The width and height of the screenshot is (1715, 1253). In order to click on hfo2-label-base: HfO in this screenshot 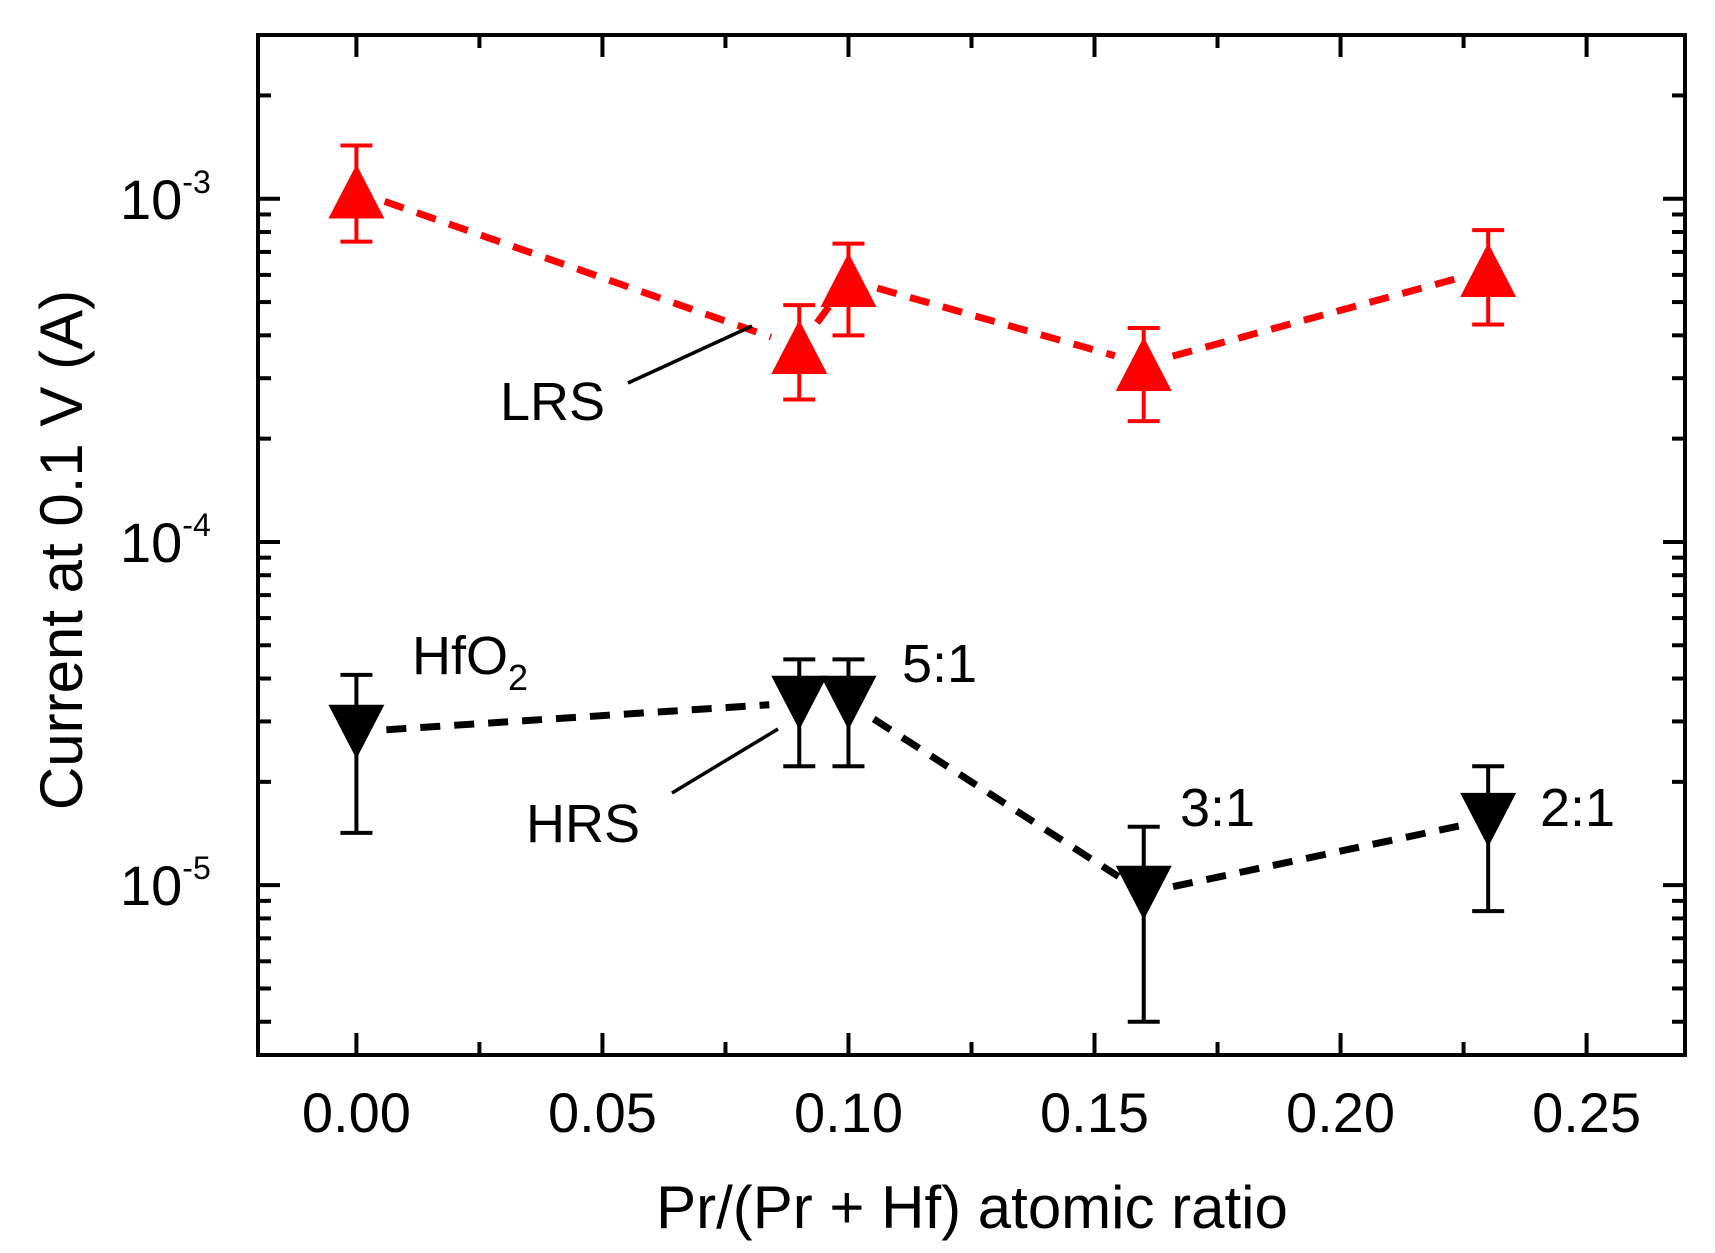, I will do `click(460, 656)`.